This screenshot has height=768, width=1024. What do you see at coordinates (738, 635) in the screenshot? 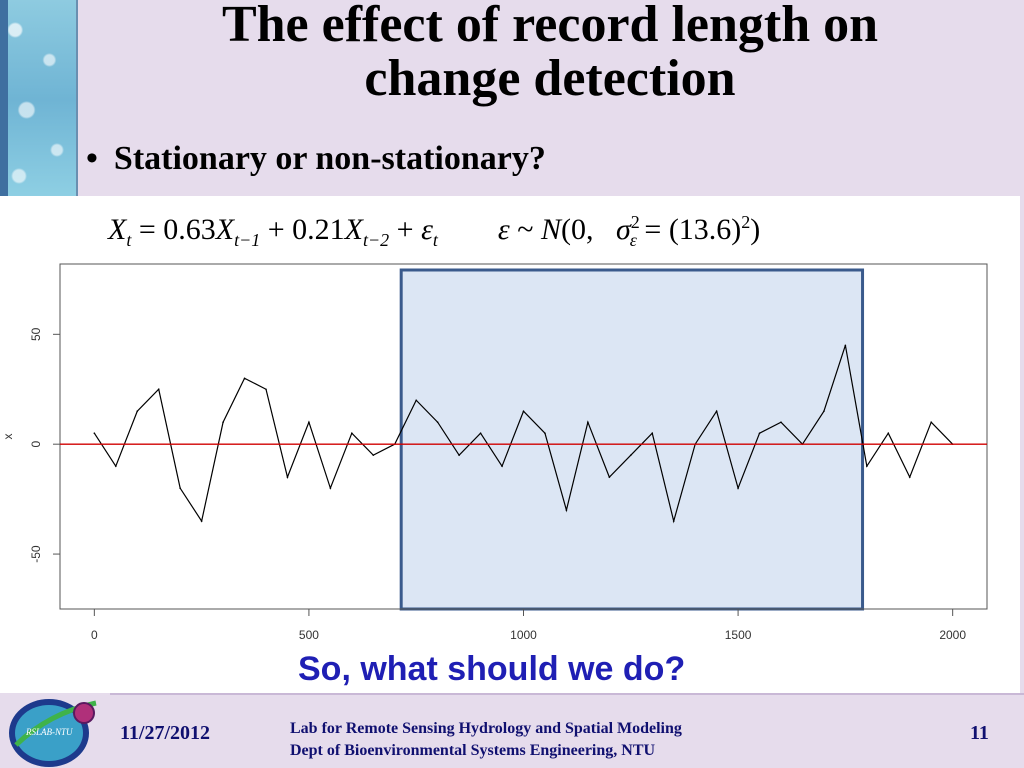
I see `x-tick-label: 1500` at bounding box center [738, 635].